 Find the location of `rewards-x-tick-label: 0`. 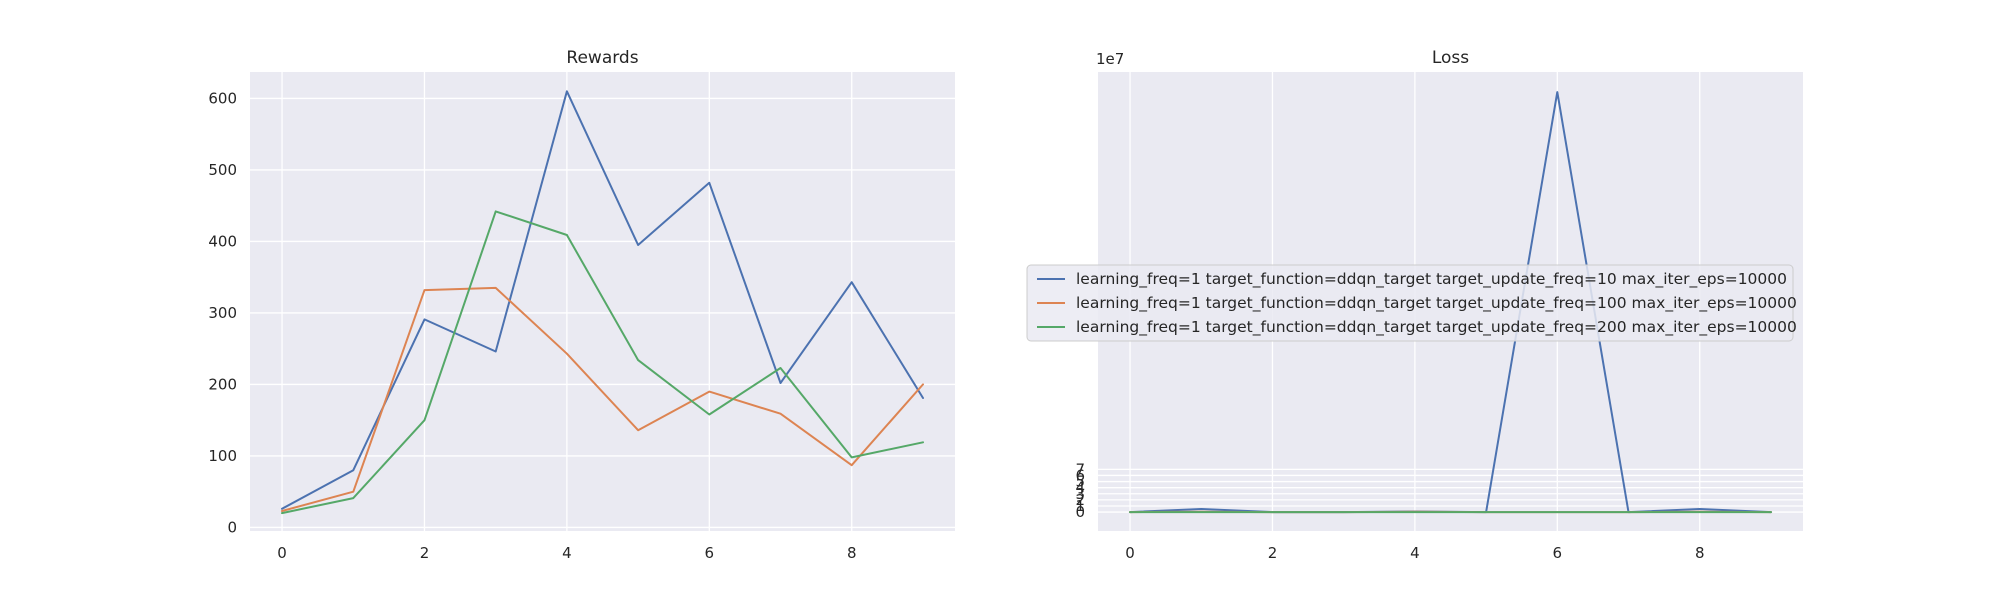

rewards-x-tick-label: 0 is located at coordinates (282, 553).